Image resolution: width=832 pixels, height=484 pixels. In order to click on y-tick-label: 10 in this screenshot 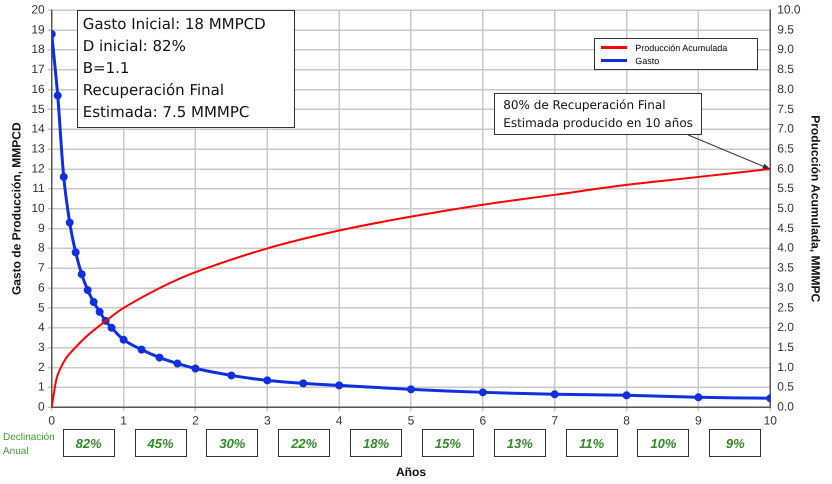, I will do `click(38, 208)`.